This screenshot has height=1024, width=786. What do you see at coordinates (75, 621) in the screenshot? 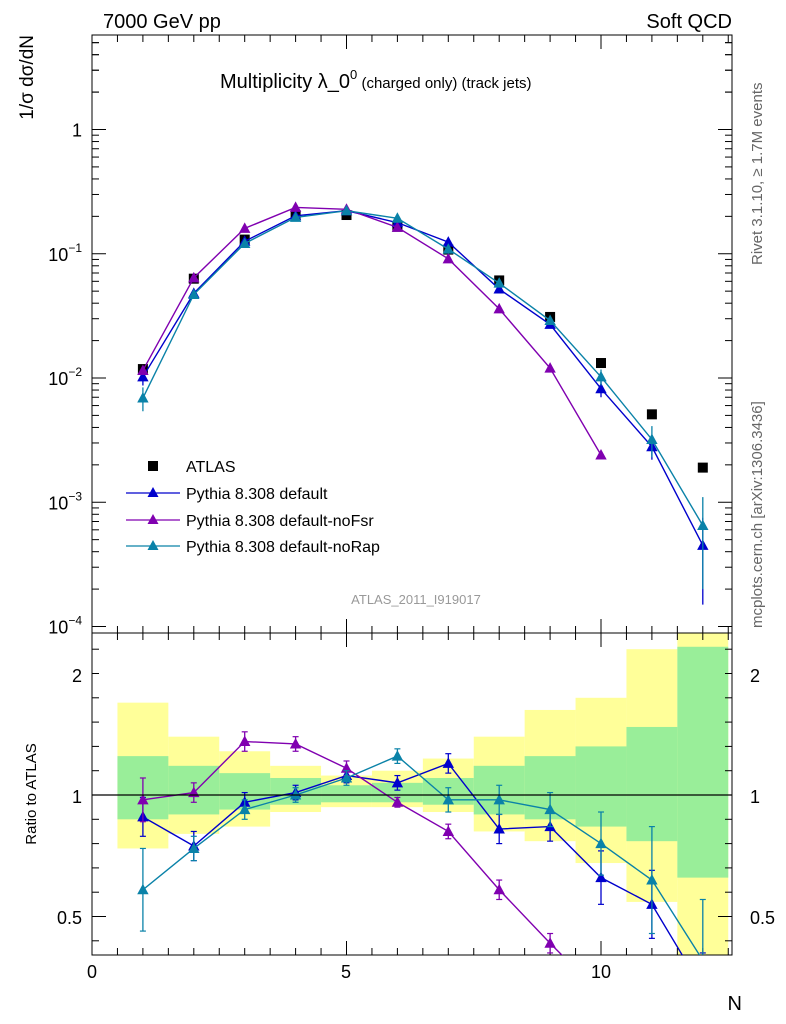
I see `main-y-tick-exp: −4` at bounding box center [75, 621].